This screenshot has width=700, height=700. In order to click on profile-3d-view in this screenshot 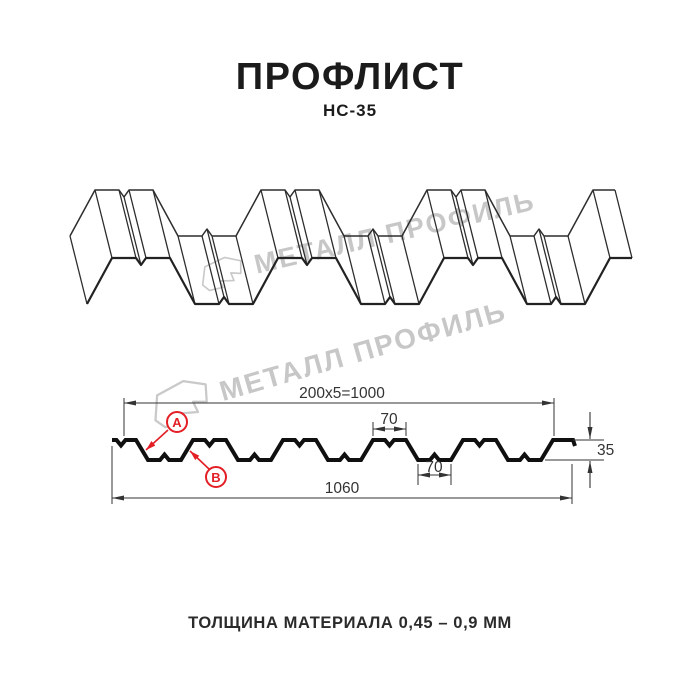, I will do `click(351, 247)`.